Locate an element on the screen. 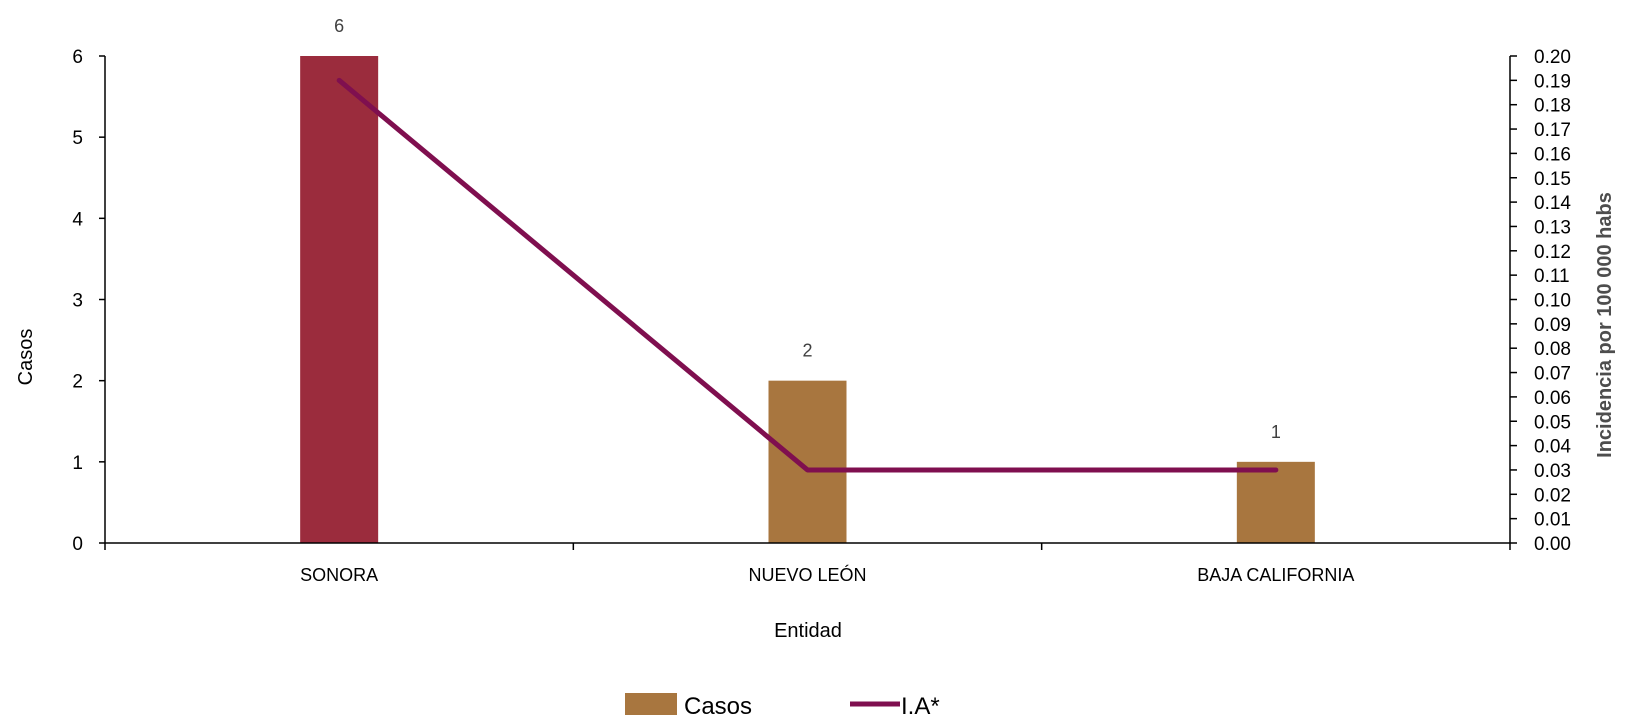 The width and height of the screenshot is (1635, 721). y2-tick-label-9: 0.09 is located at coordinates (1552, 325).